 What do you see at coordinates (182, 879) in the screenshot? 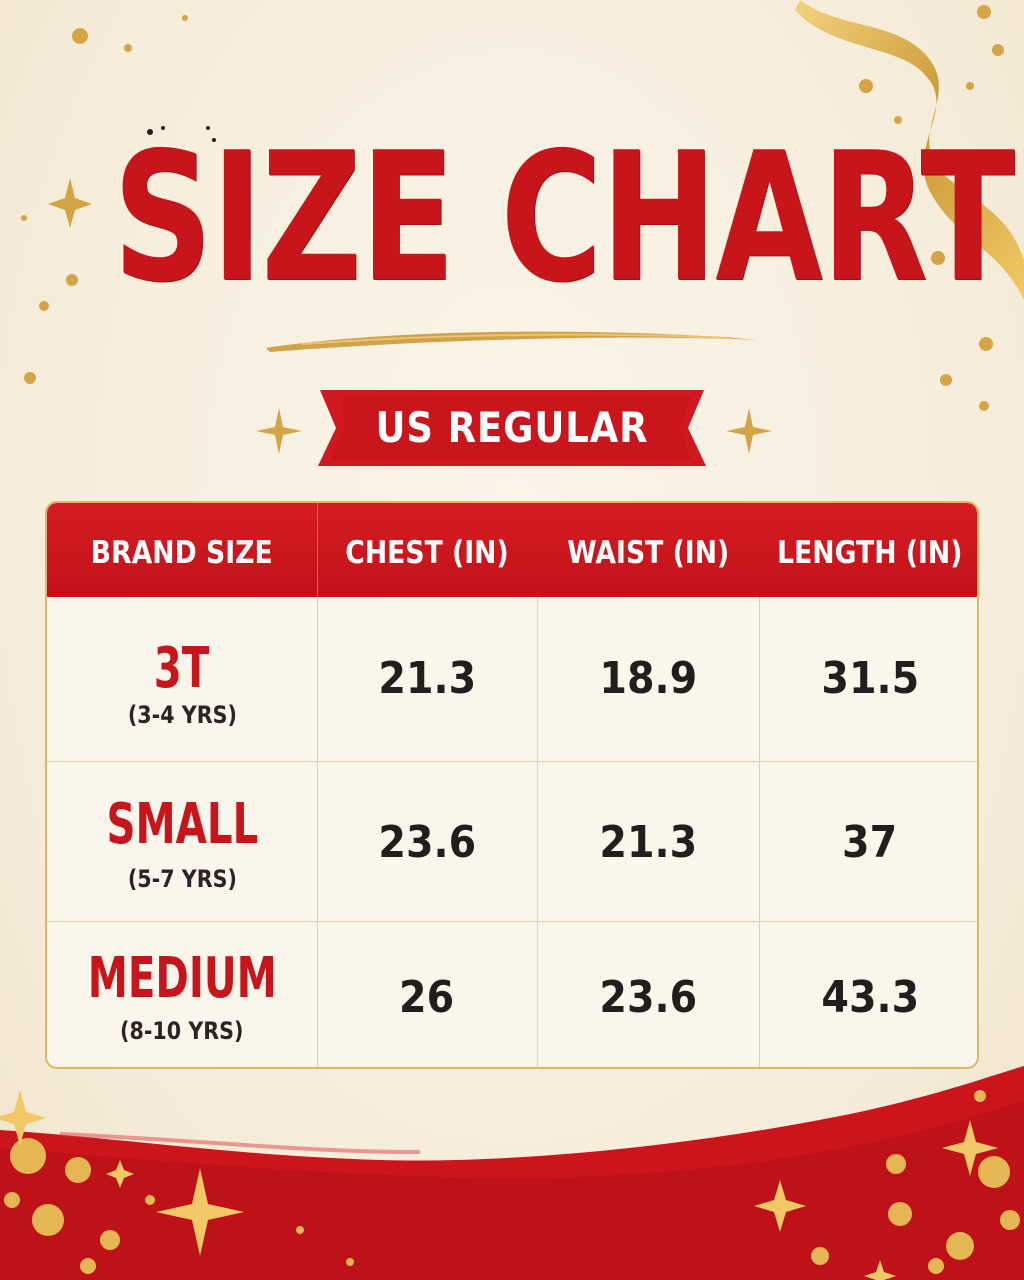
I see `size-age: (5-7 YRS)` at bounding box center [182, 879].